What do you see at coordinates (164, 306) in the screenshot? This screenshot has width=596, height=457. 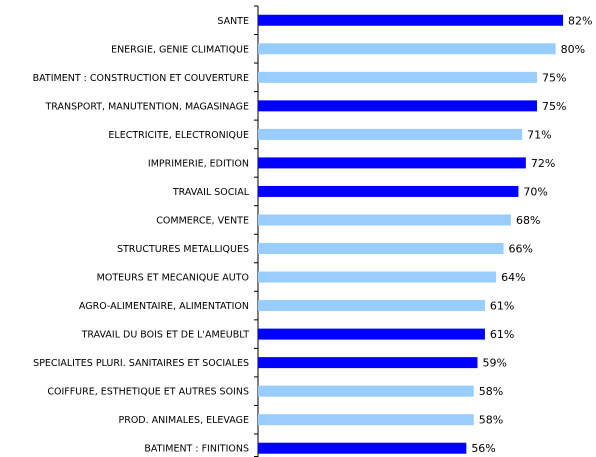 I see `y-tick-label: AGRO-ALIMENTAIRE, ALIMENTATION` at bounding box center [164, 306].